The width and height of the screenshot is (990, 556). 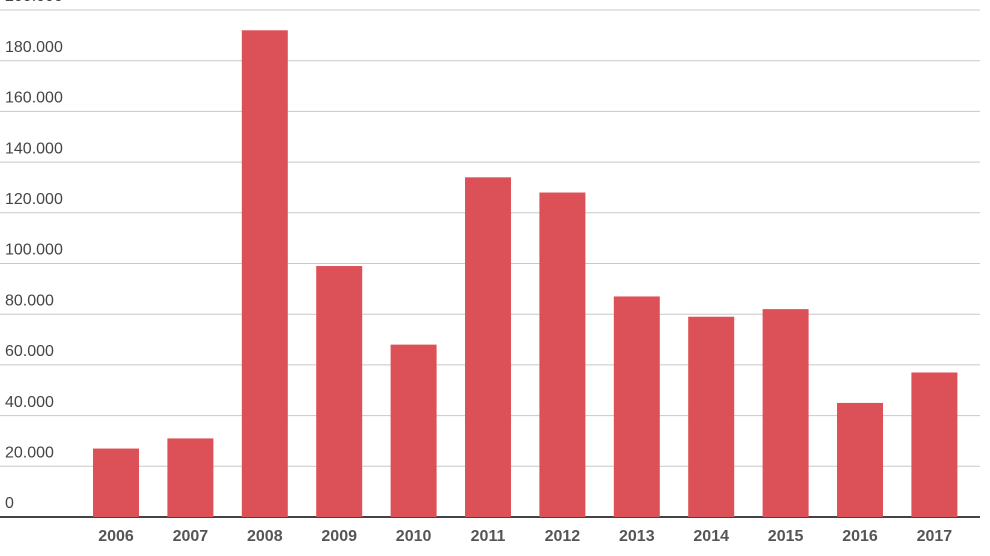 What do you see at coordinates (711, 536) in the screenshot?
I see `x-tick-label: 2014` at bounding box center [711, 536].